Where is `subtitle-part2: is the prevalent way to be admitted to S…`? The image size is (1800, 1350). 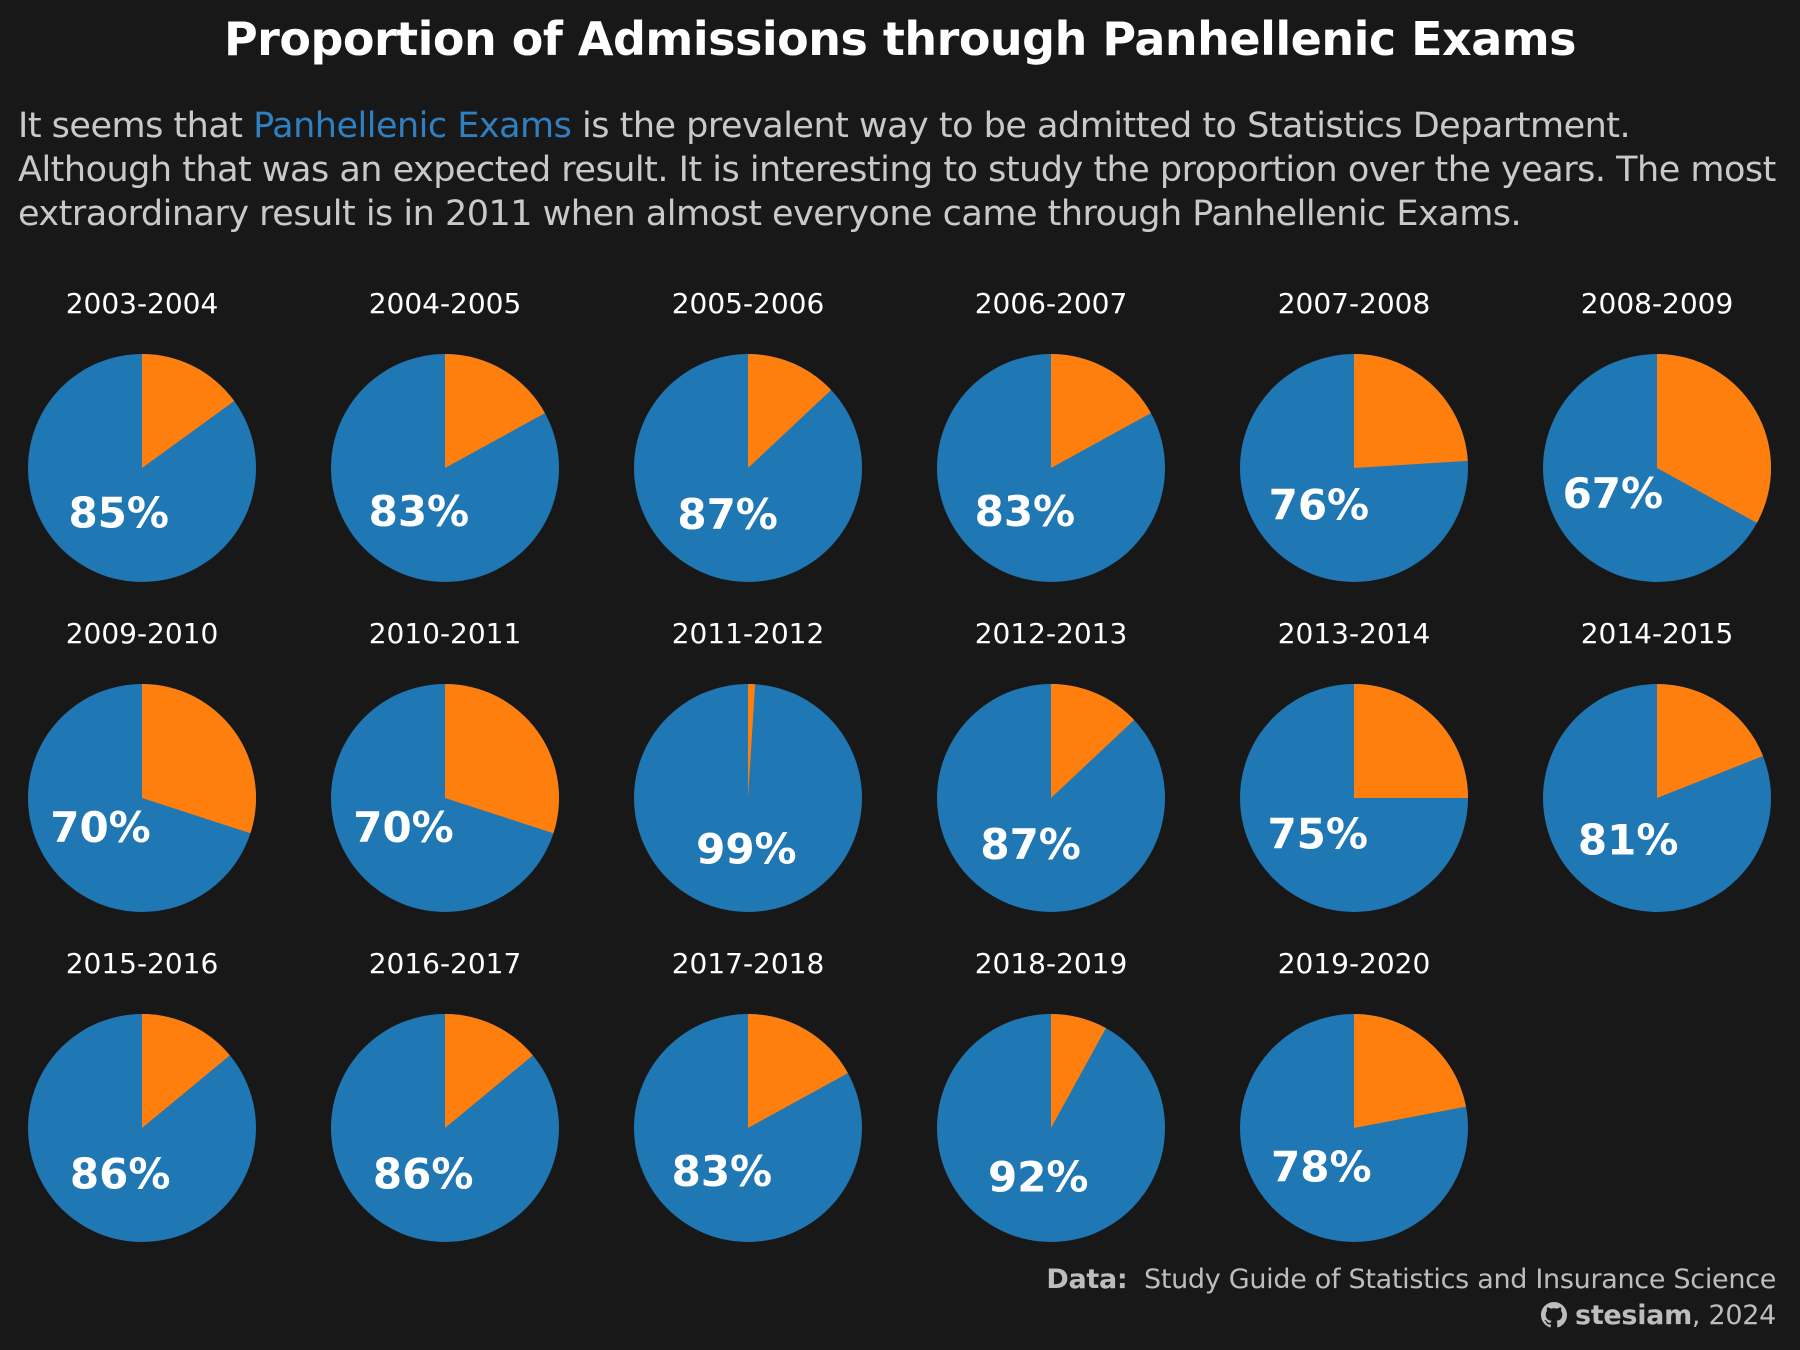
subtitle-part2: is the prevalent way to be admitted to S… is located at coordinates (897, 170).